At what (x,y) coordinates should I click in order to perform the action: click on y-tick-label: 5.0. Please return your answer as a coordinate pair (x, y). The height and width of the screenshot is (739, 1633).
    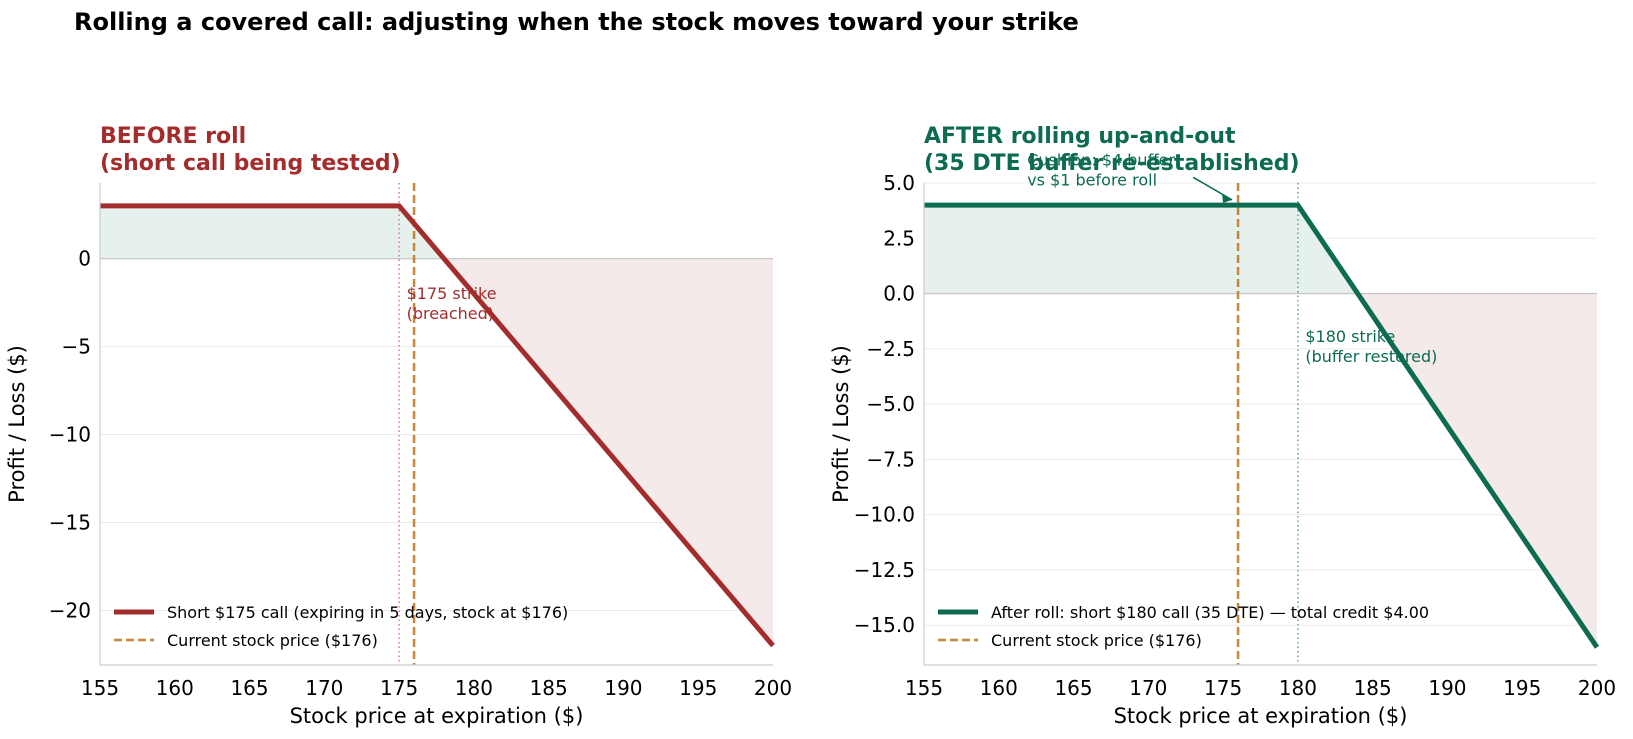
    Looking at the image, I should click on (899, 183).